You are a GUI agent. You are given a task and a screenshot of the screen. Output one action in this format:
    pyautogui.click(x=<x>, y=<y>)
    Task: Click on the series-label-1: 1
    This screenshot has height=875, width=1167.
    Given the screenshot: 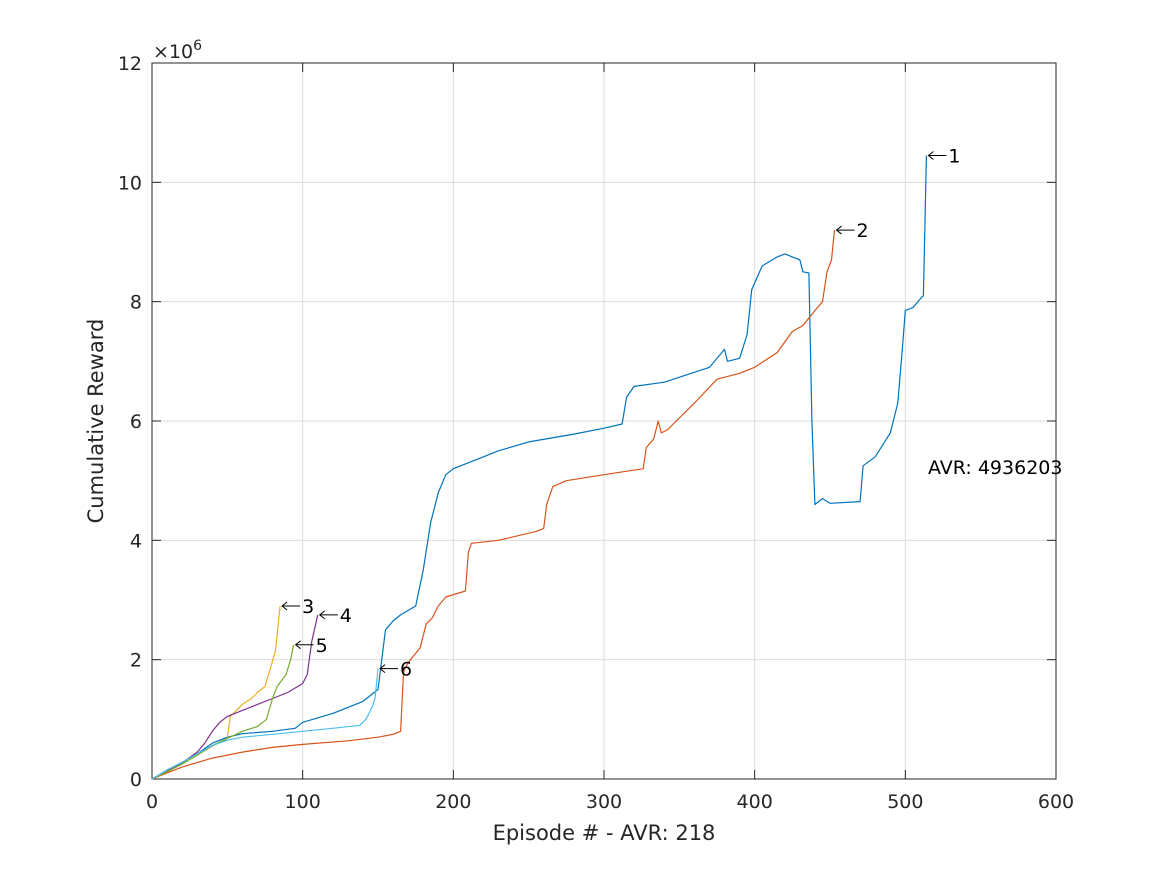 What is the action you would take?
    pyautogui.click(x=954, y=156)
    